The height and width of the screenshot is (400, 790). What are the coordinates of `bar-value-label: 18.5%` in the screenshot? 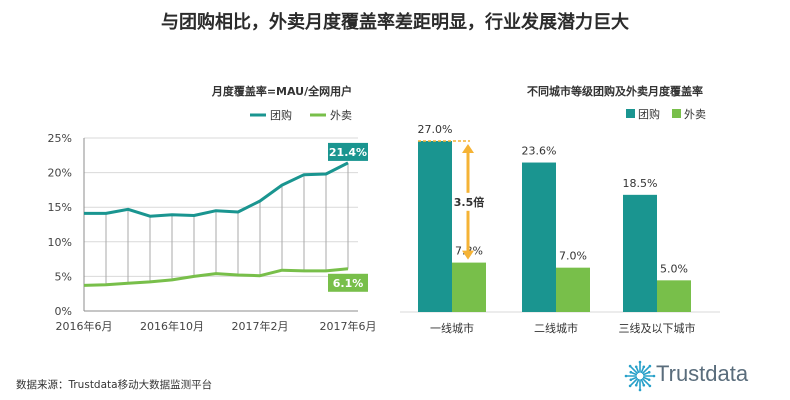 It's located at (640, 183).